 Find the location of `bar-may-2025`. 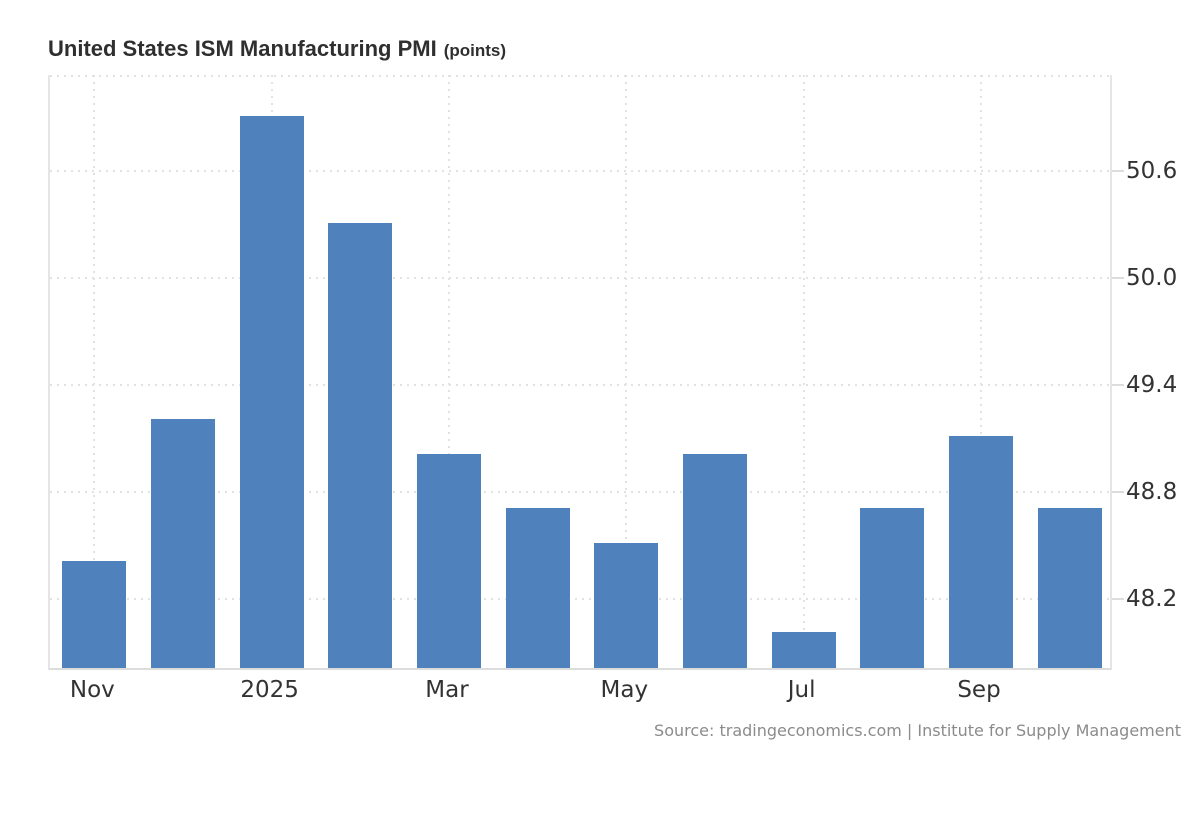

bar-may-2025 is located at coordinates (626, 605).